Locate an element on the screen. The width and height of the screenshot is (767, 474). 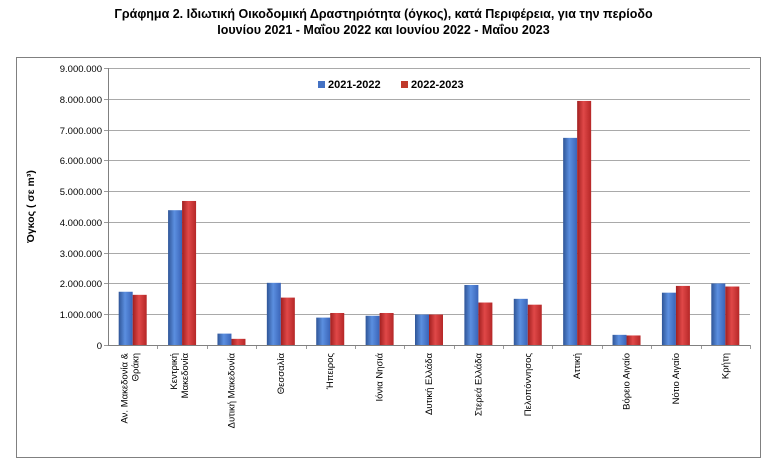
y-tick-label: 3.000.000 is located at coordinates (81, 254).